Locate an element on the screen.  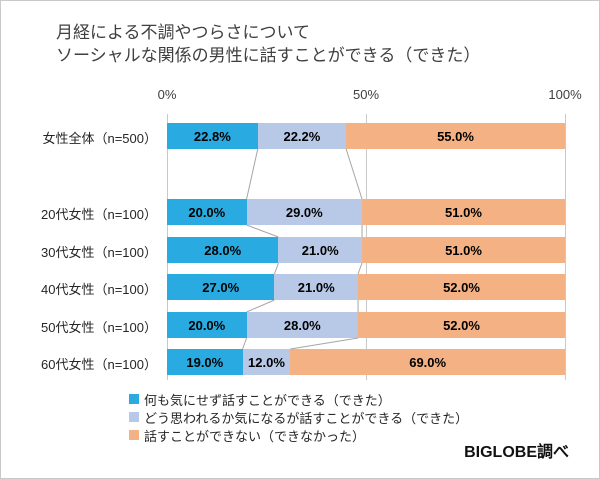
category-label: 60代女性（n=100） is located at coordinates (99, 364).